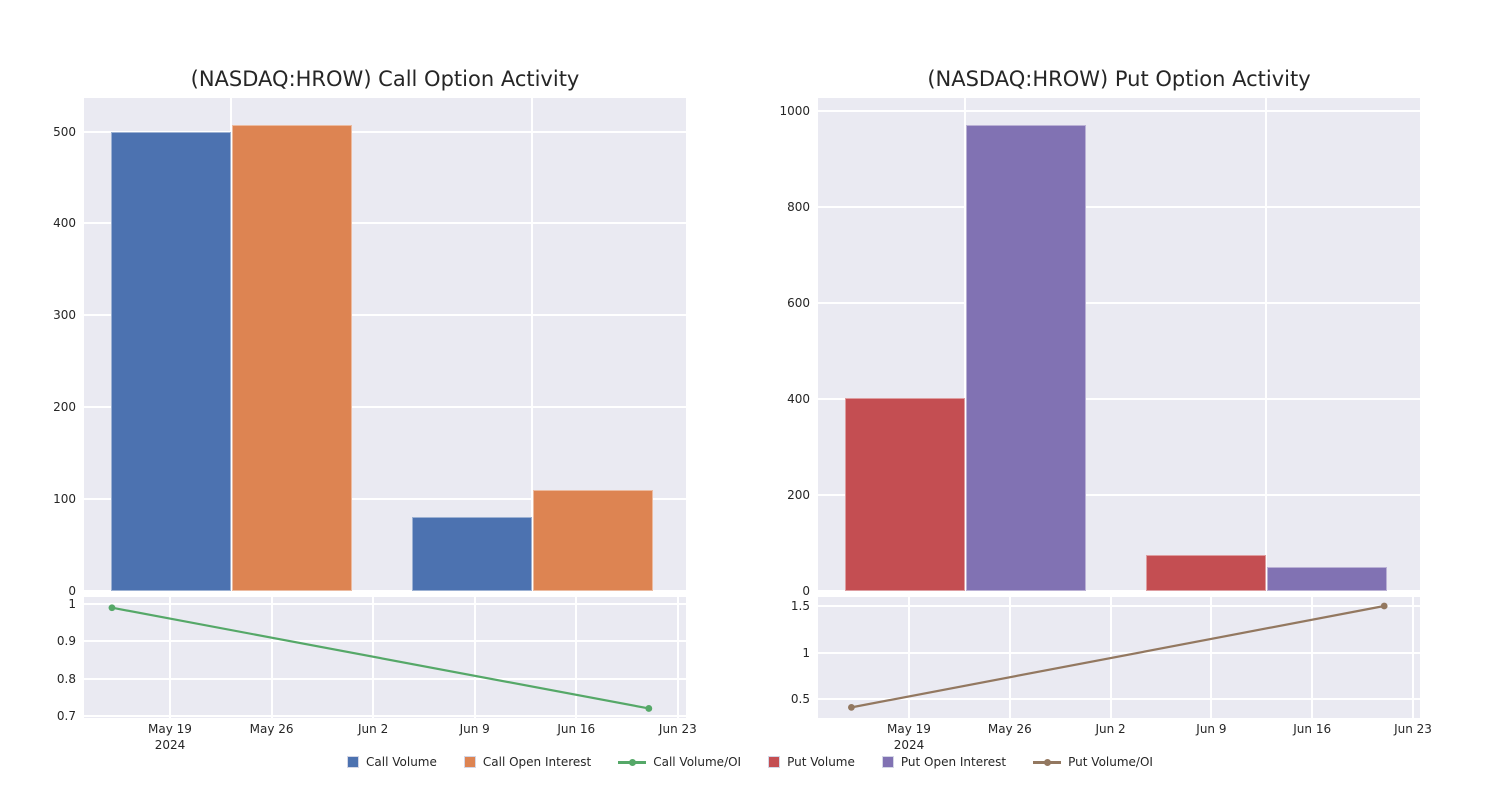  I want to click on legend-item-put-volume-oi: Put Volume/OI, so click(1093, 762).